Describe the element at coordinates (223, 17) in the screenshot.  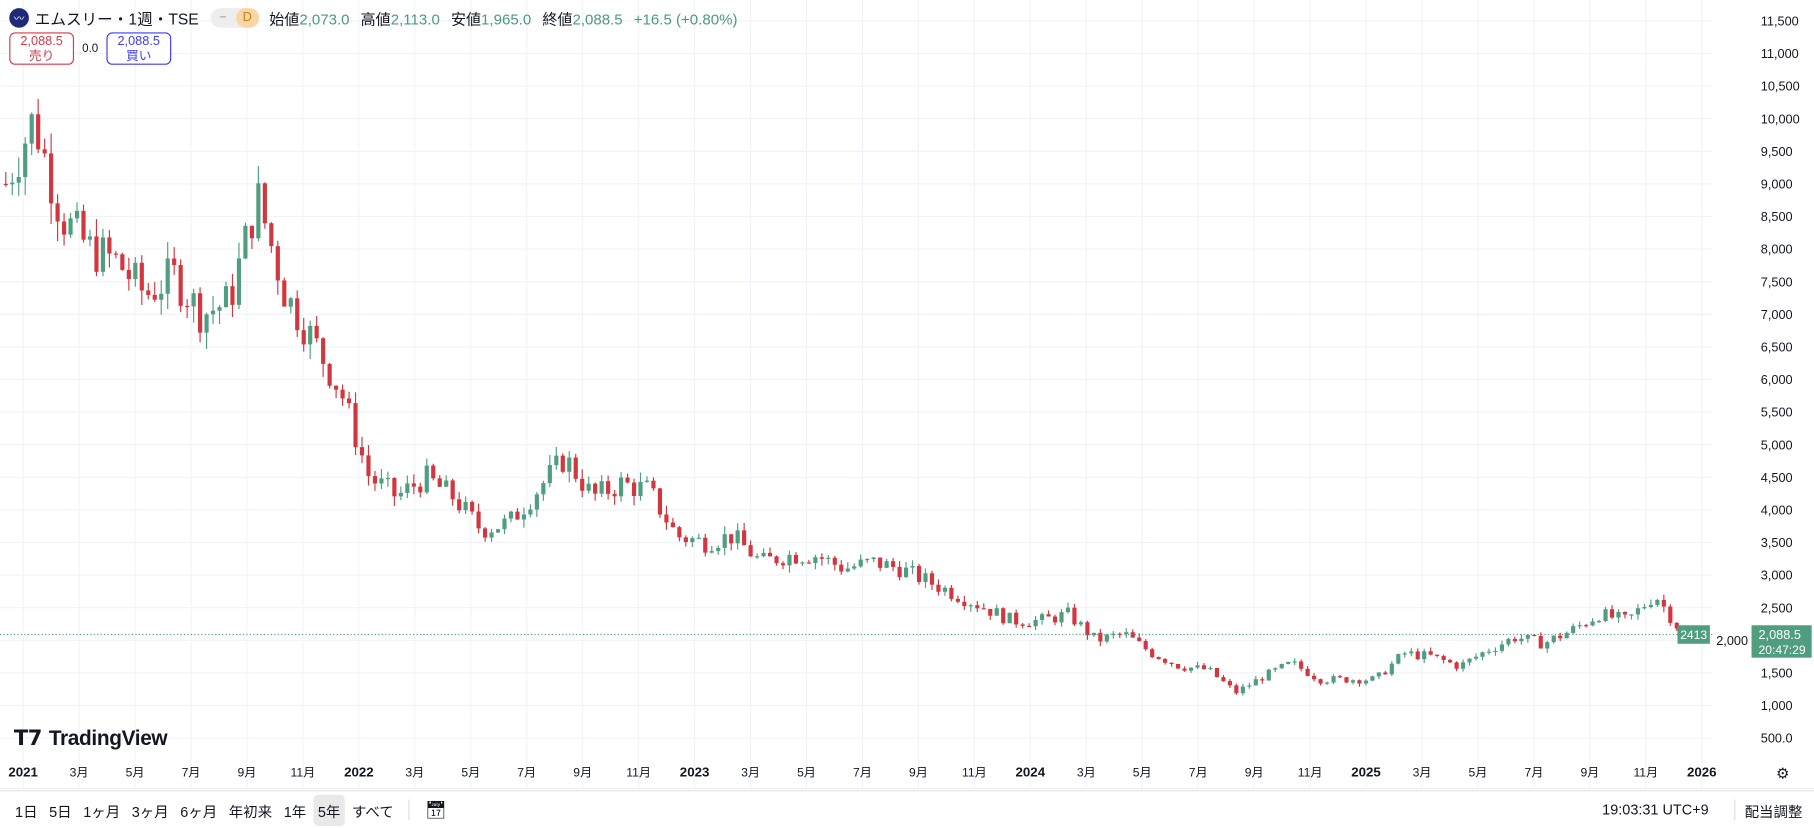
I see `collapse-icon: −` at that location.